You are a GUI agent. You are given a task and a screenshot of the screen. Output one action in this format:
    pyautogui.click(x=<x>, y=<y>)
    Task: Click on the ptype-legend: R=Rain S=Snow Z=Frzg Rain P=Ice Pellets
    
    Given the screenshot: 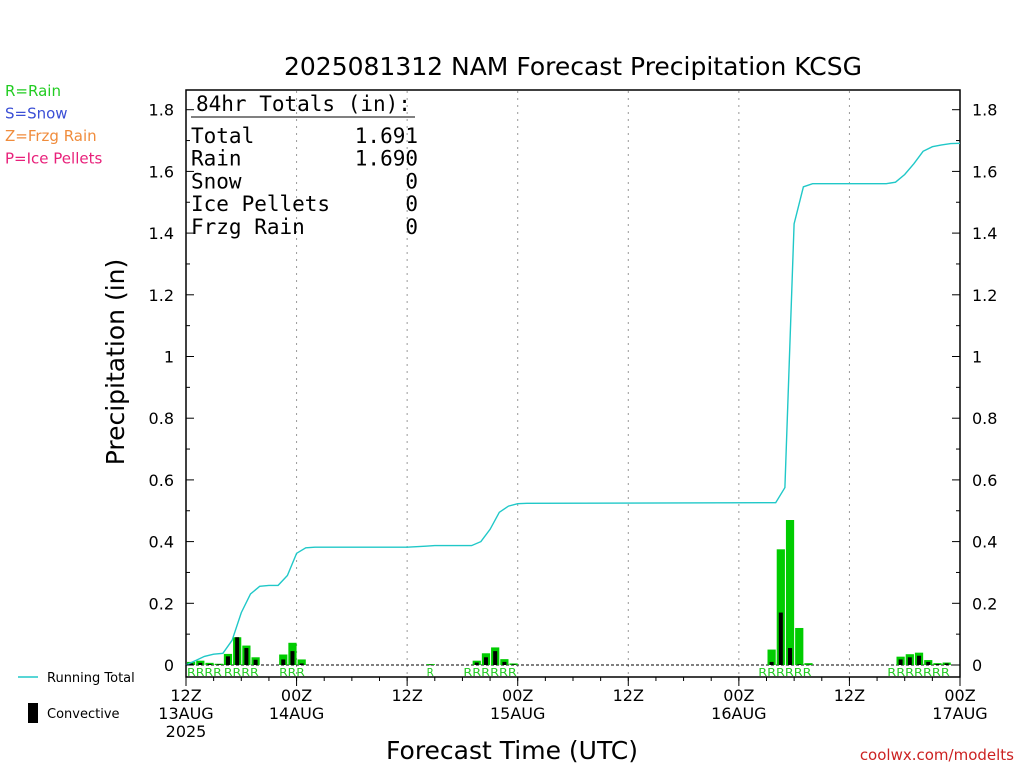 What is the action you would take?
    pyautogui.click(x=53, y=125)
    